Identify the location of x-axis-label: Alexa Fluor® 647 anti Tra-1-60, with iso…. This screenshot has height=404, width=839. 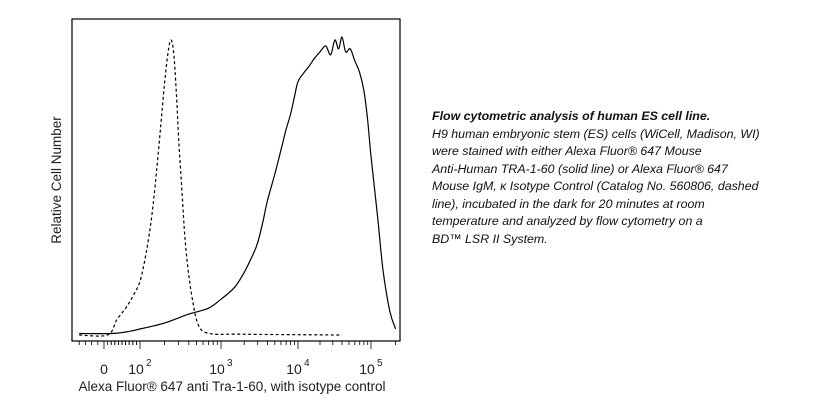
(231, 386).